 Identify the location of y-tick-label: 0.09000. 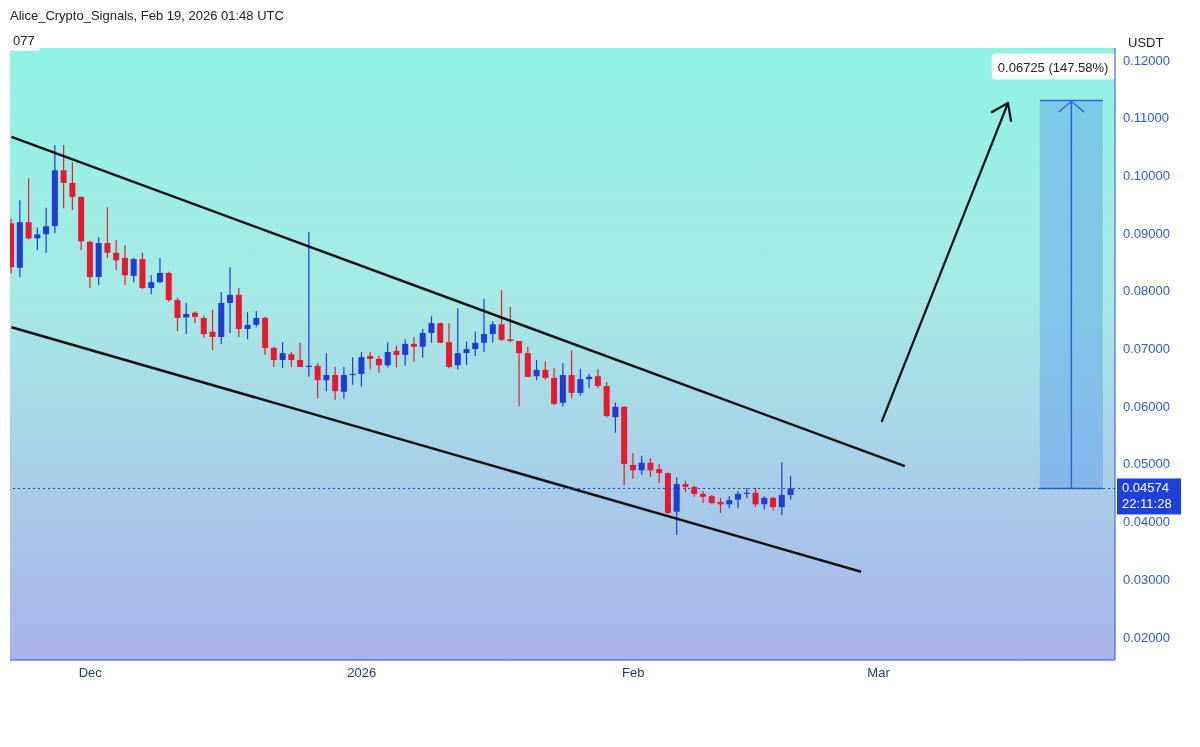
(1146, 233).